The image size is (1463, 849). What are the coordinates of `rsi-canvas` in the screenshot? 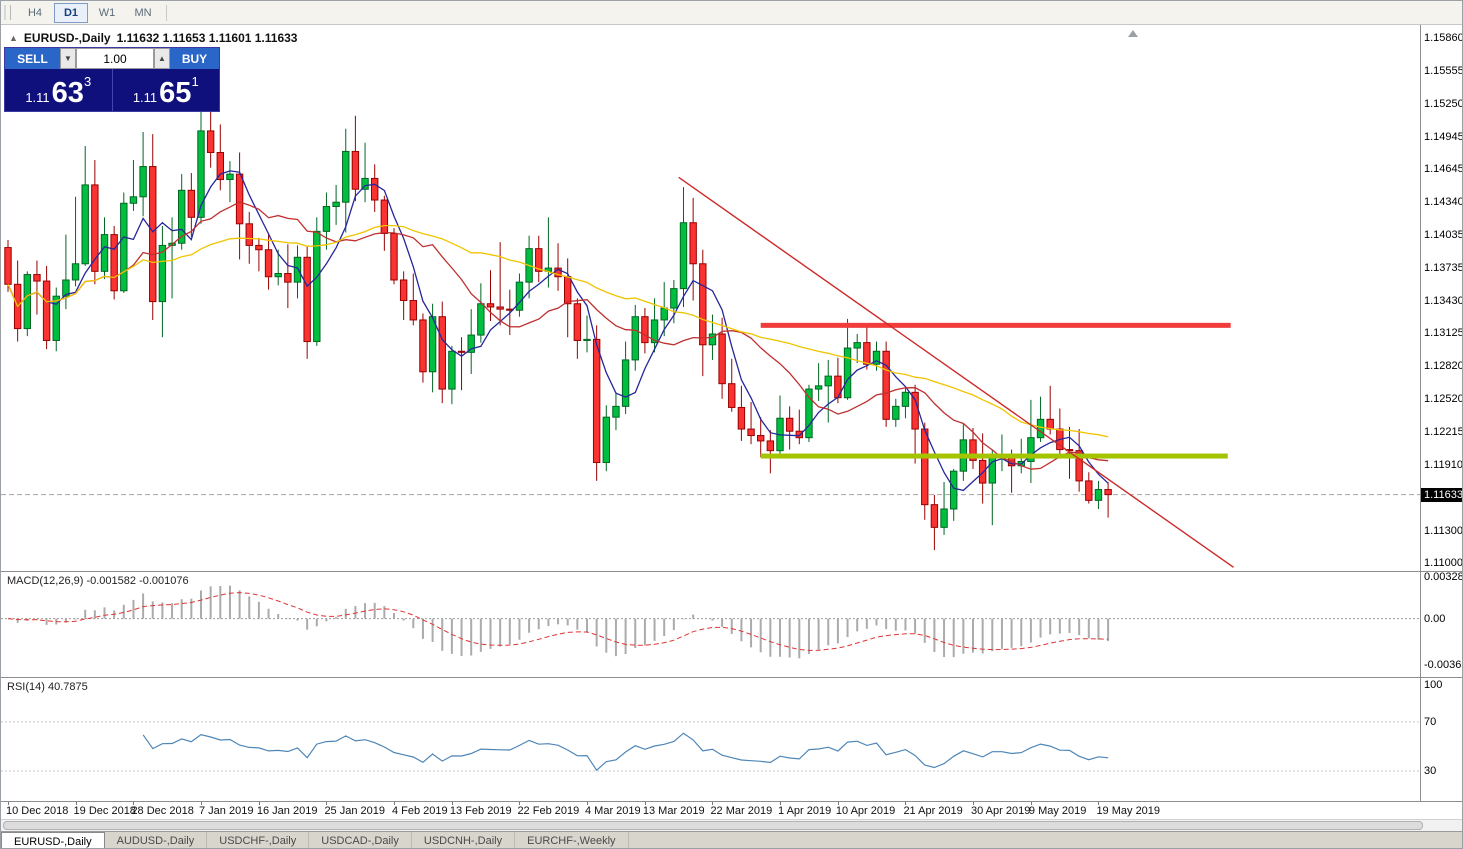 It's located at (710, 739).